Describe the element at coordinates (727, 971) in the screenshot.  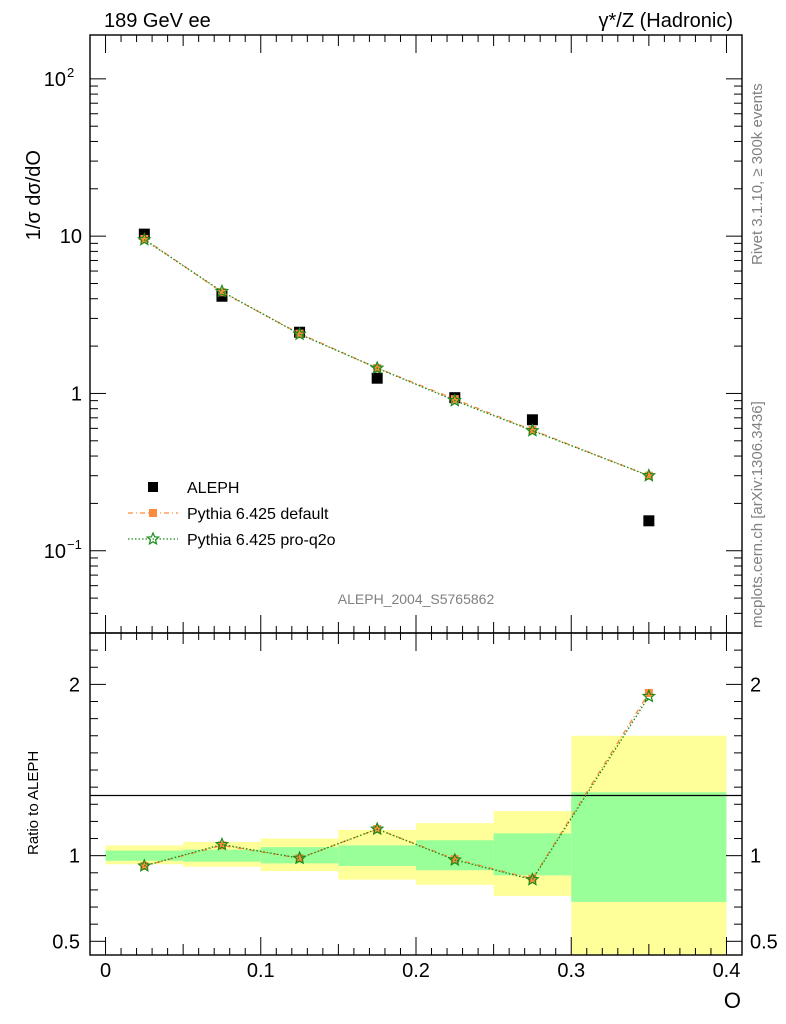
I see `xtick-label: 0.4` at that location.